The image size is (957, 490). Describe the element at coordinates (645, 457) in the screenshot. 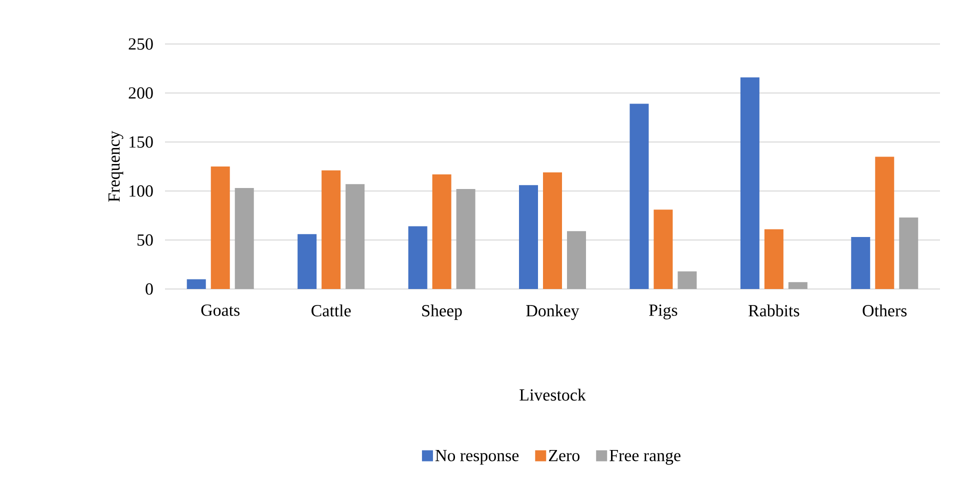

I see `legend-label: Free range` at that location.